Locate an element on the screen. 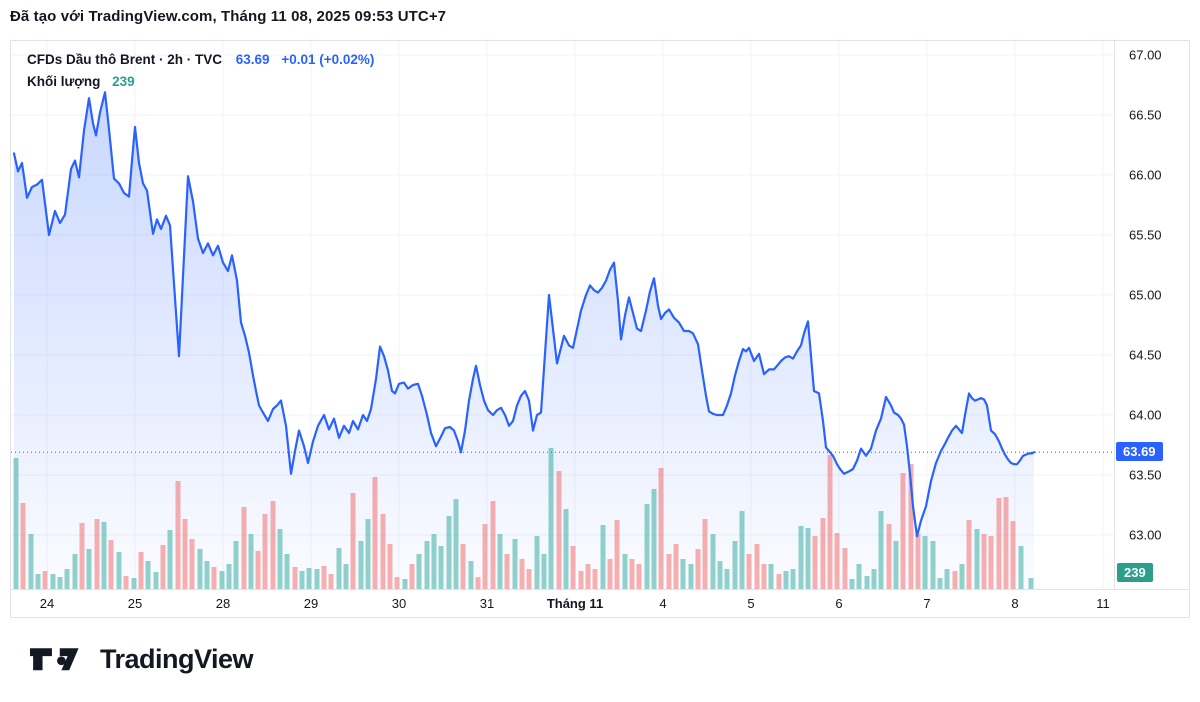  x-axis-label: 29 is located at coordinates (311, 603).